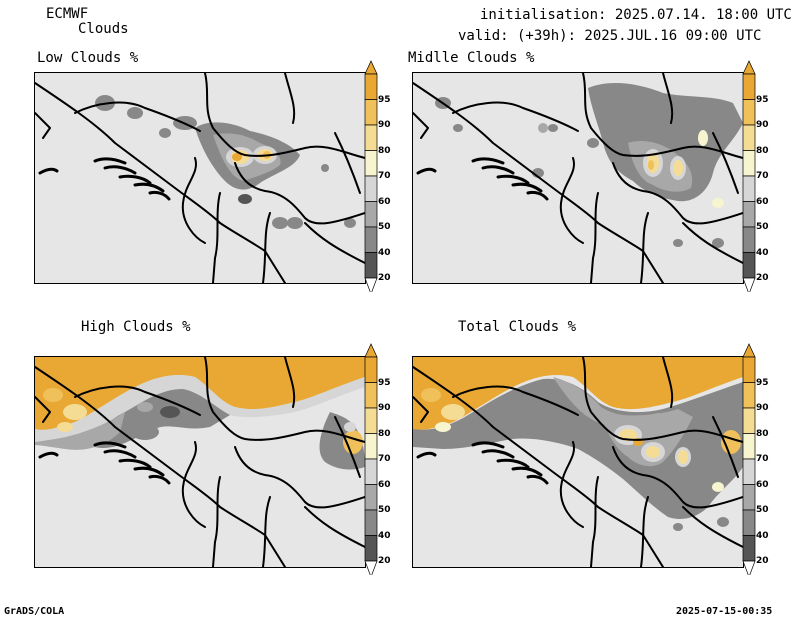  What do you see at coordinates (762, 535) in the screenshot?
I see `colorbar-label: 40` at bounding box center [762, 535].